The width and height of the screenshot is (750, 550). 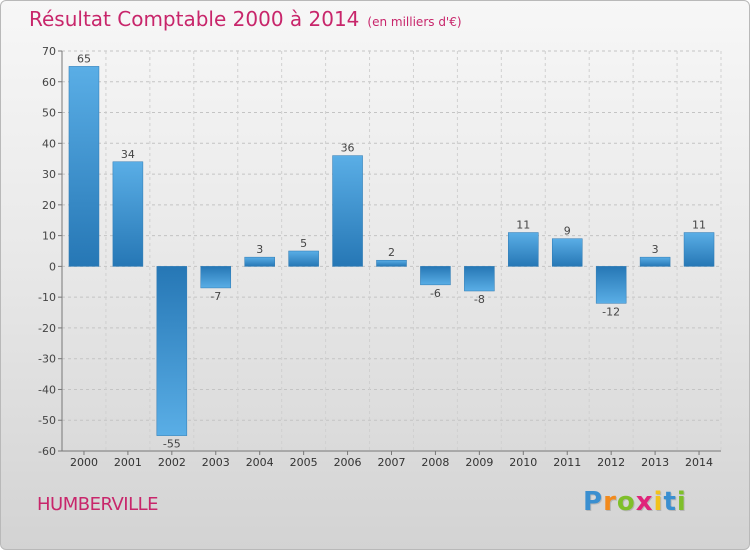 What do you see at coordinates (523, 249) in the screenshot?
I see `bar-2010` at bounding box center [523, 249].